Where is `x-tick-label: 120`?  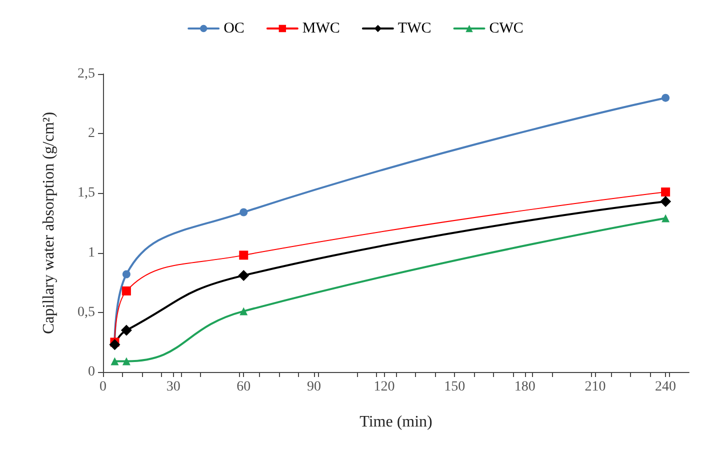
x-tick-label: 120 is located at coordinates (384, 387).